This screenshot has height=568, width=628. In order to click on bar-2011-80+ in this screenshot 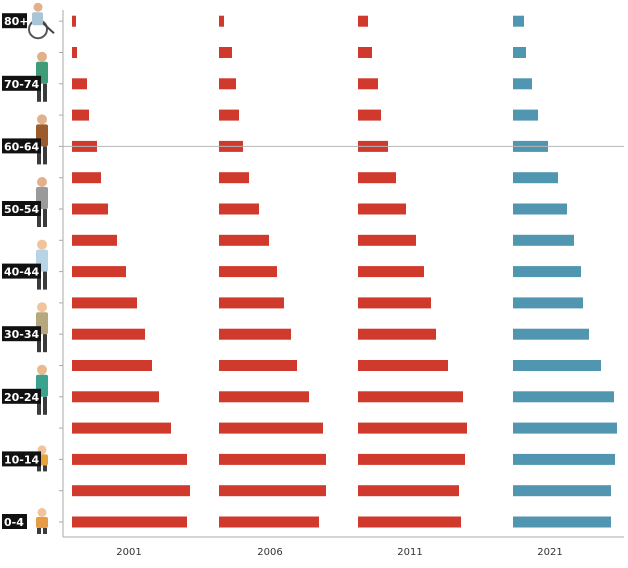, I will do `click(363, 21)`.